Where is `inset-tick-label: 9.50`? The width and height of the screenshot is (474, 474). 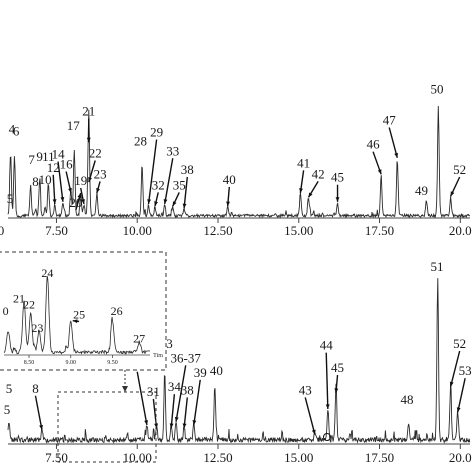 inset-tick-label: 9.50 is located at coordinates (112, 363).